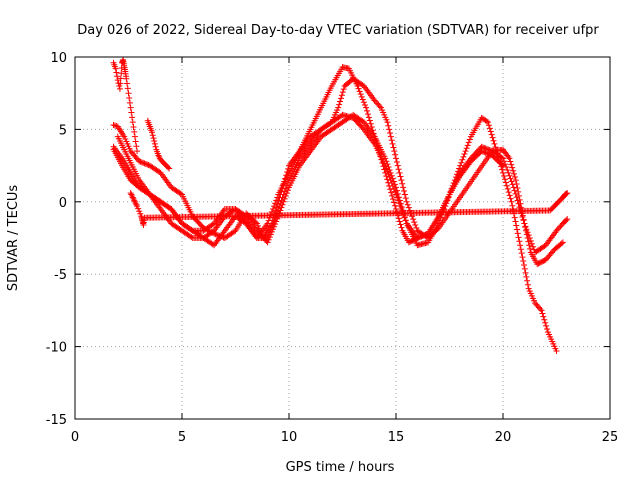 This screenshot has width=640, height=480. What do you see at coordinates (63, 130) in the screenshot?
I see `y-tick-label: 5` at bounding box center [63, 130].